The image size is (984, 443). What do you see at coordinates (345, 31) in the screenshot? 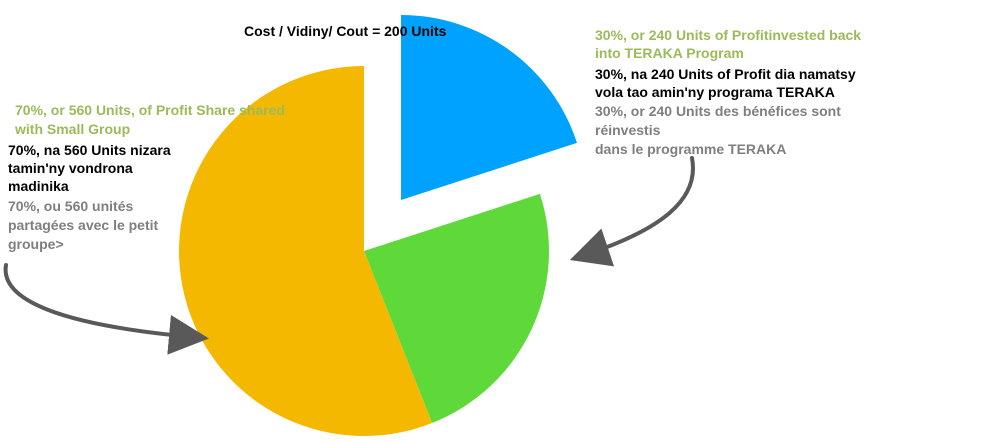
I see `chart-title: Cost / Vidiny/ Cout = 200 Units` at bounding box center [345, 31].